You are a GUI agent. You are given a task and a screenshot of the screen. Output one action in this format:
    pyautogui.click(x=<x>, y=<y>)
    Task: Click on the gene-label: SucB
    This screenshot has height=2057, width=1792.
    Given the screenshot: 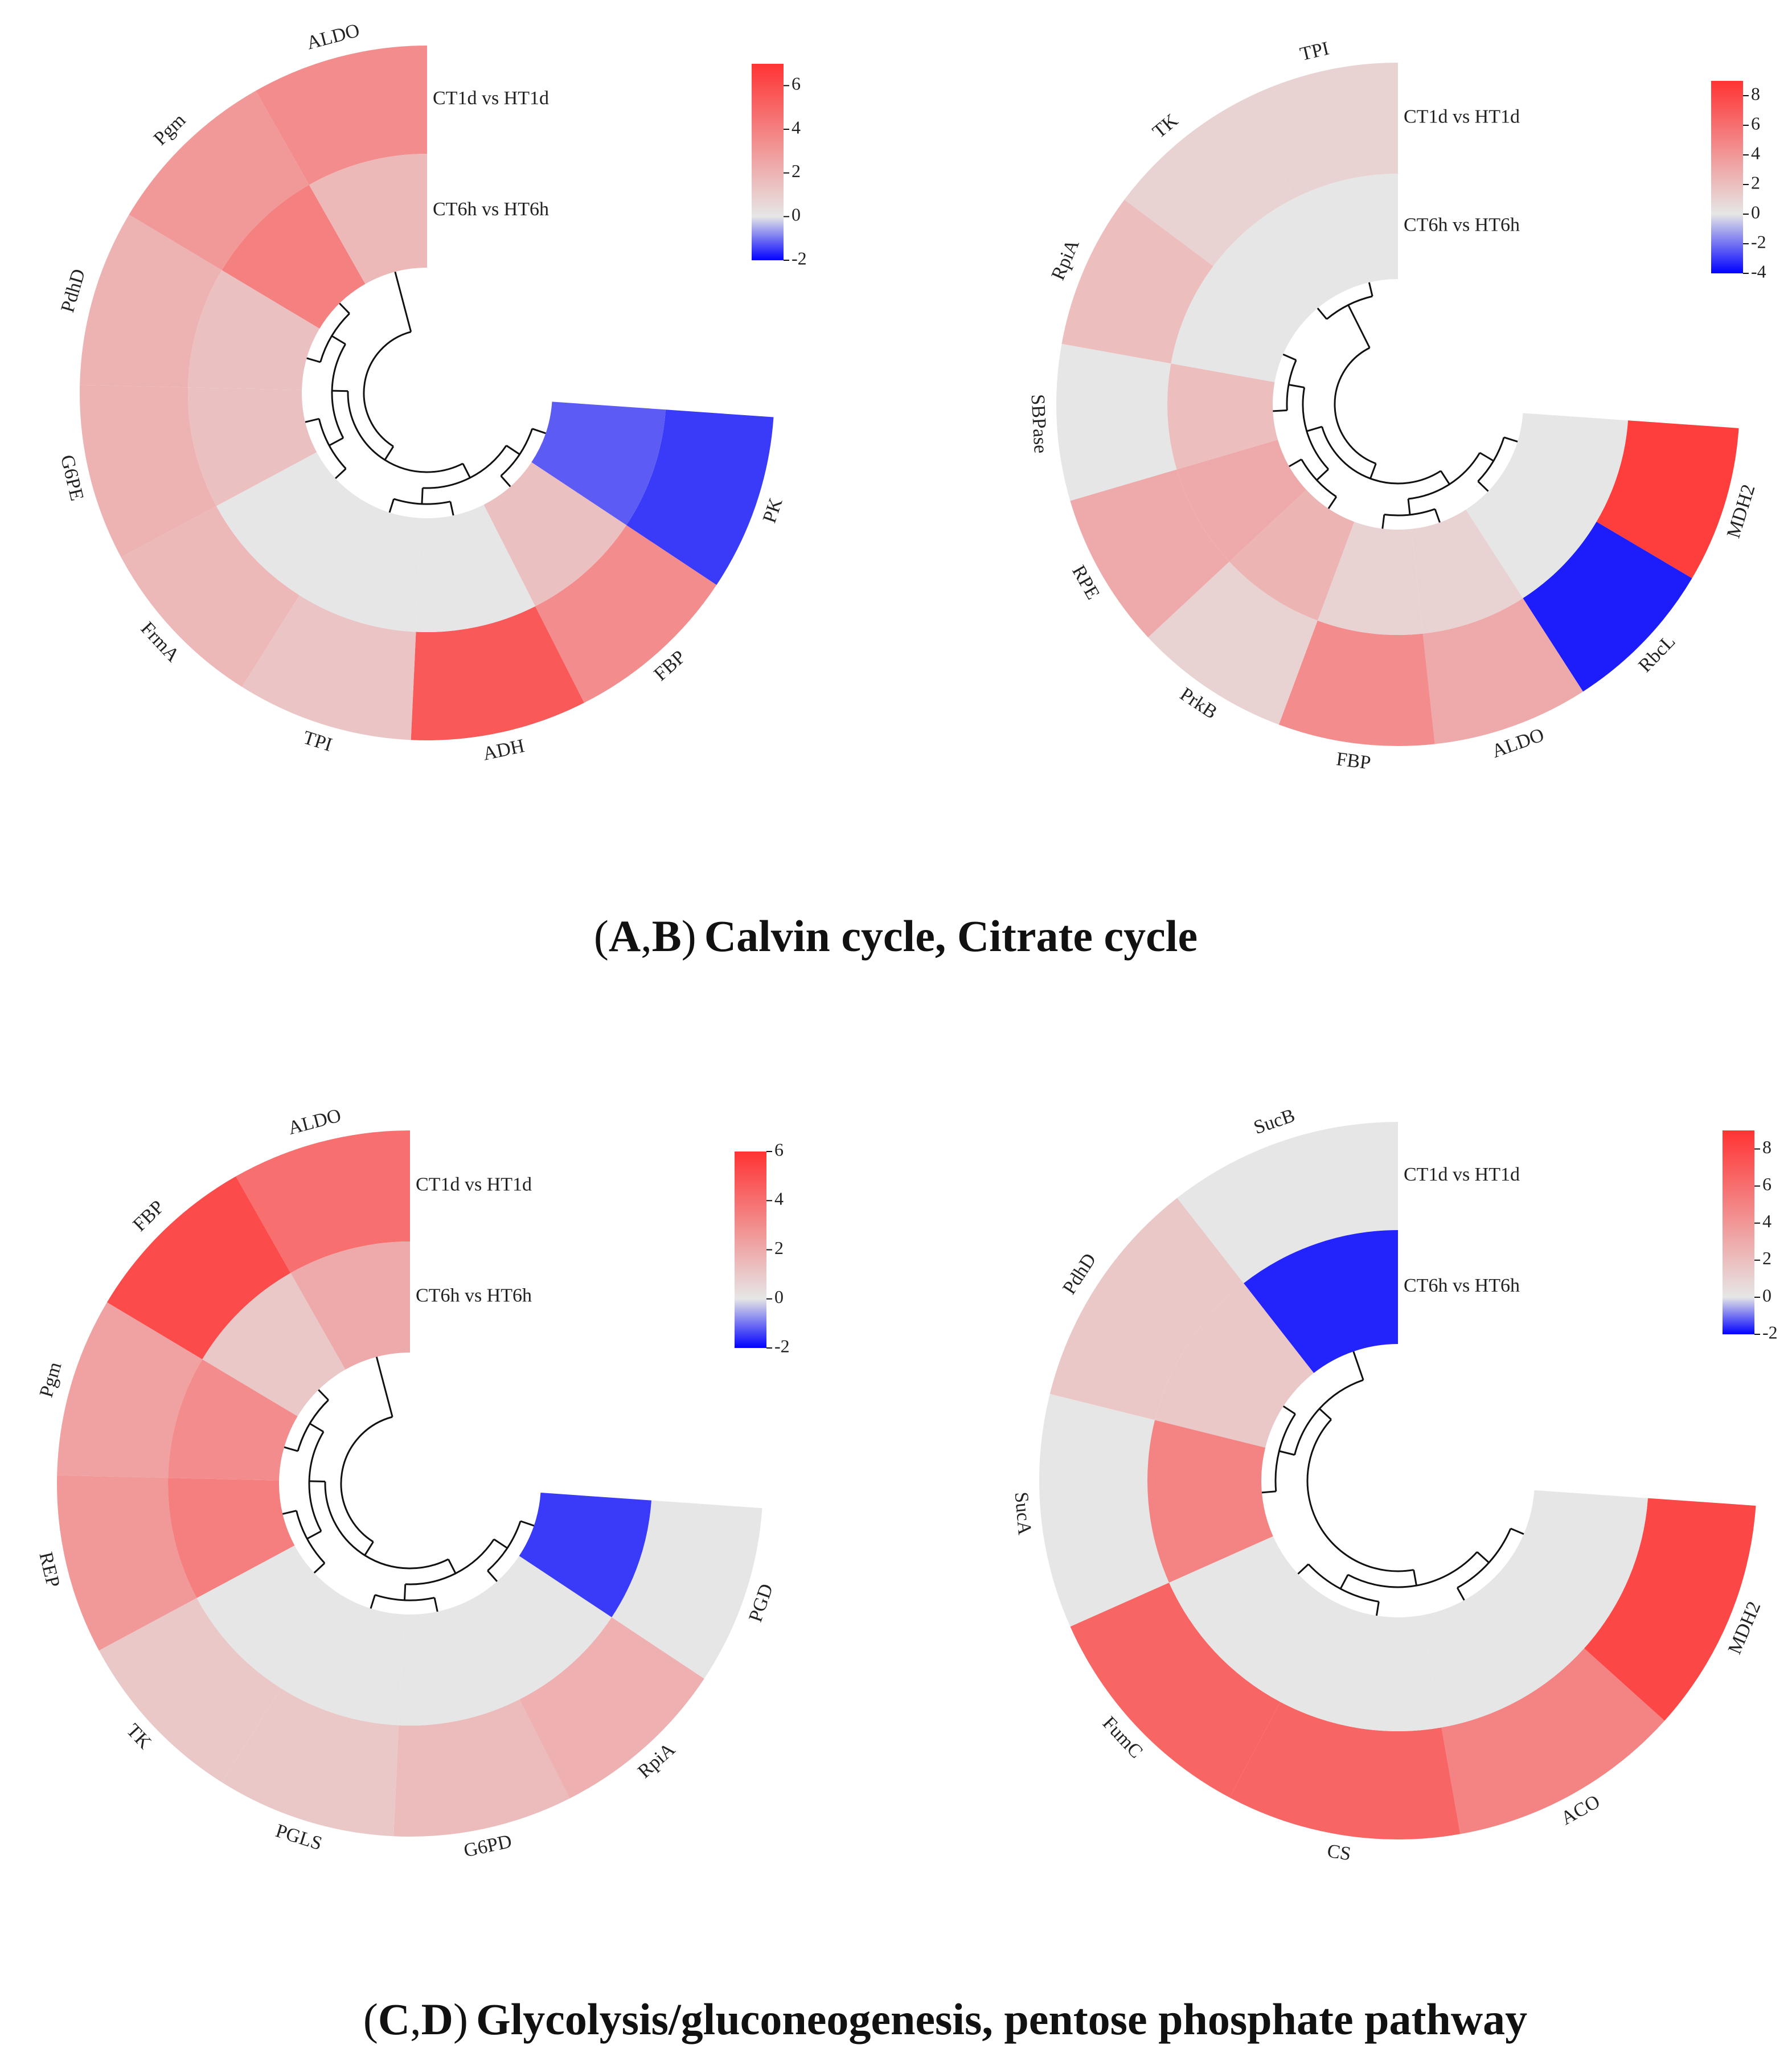 What is the action you would take?
    pyautogui.click(x=1274, y=1121)
    